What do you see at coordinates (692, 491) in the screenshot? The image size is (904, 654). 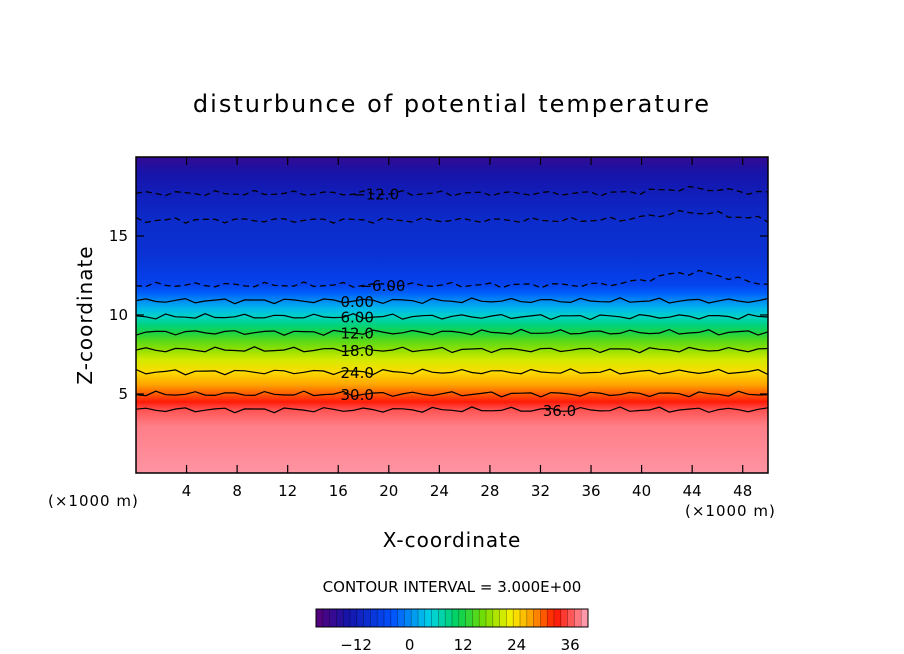 I see `x-tick-label: 44` at bounding box center [692, 491].